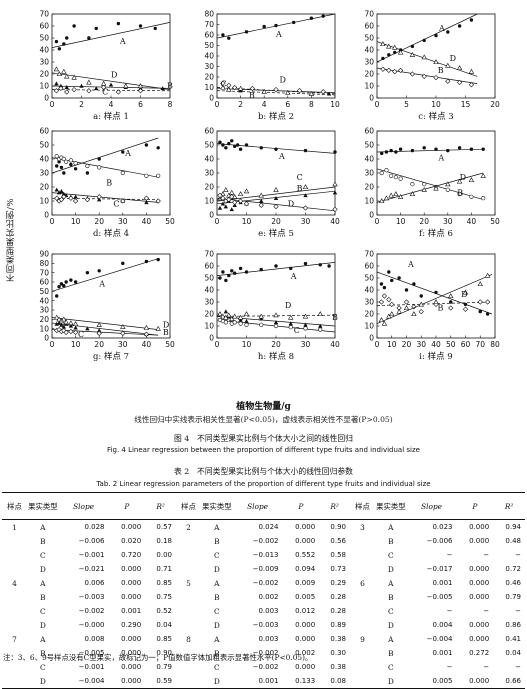 This screenshot has width=527, height=689. I want to click on table-cell-slope: 0.001, so click(442, 583).